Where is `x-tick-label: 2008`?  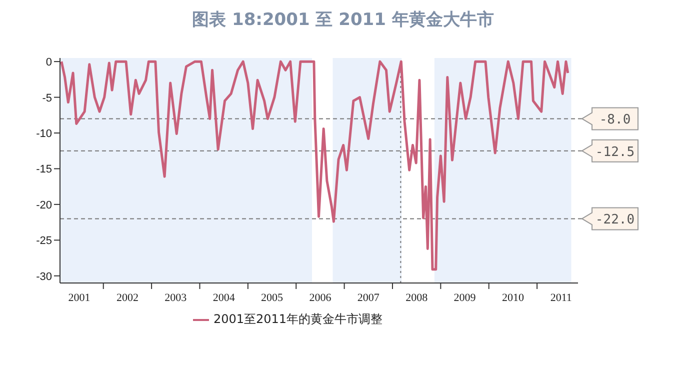 x-tick-label: 2008 is located at coordinates (417, 298).